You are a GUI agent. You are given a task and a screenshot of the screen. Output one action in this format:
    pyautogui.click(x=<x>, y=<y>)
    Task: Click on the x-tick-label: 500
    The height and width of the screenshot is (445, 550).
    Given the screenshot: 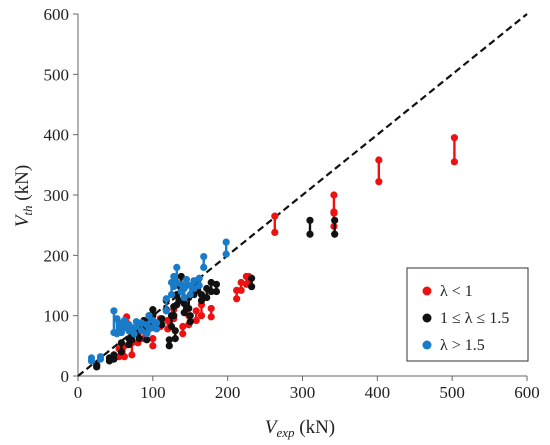 What is the action you would take?
    pyautogui.click(x=452, y=392)
    